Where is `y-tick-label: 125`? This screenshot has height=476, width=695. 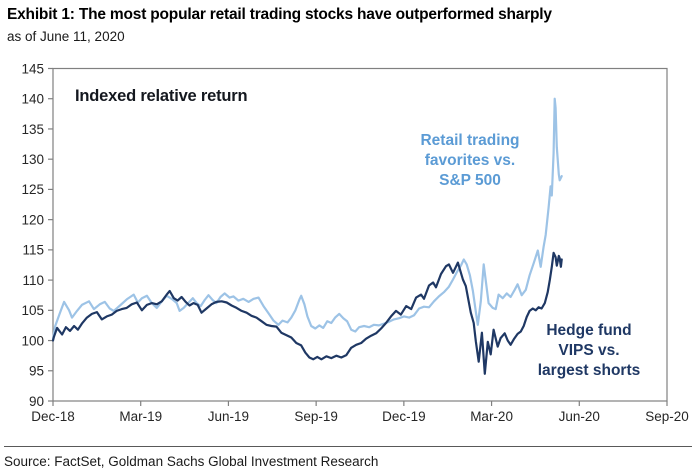
y-tick-label: 125 is located at coordinates (32, 189).